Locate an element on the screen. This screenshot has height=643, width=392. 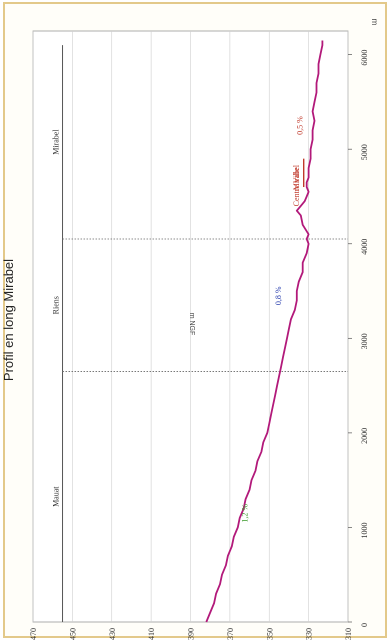
y-tick-label: 370 is located at coordinates (230, 634).